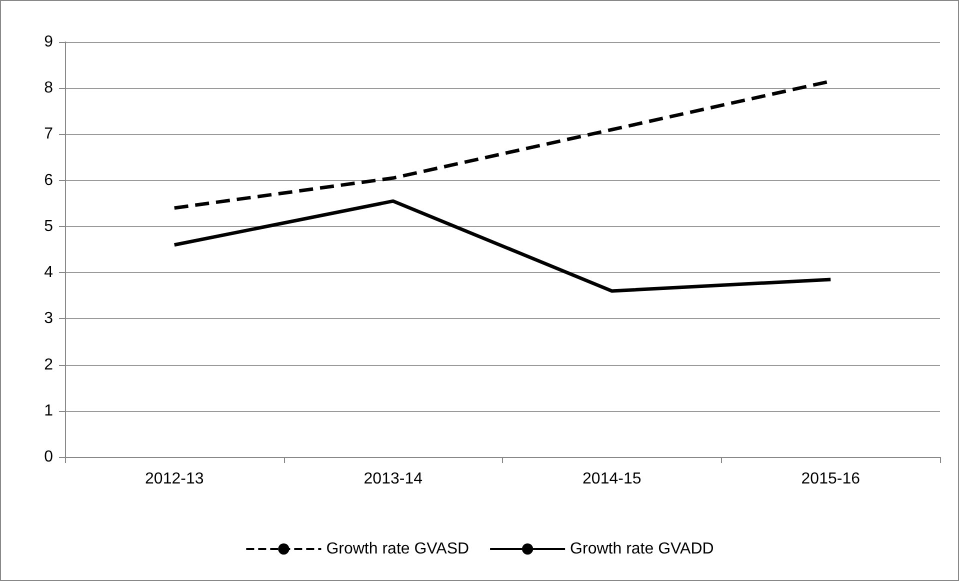  What do you see at coordinates (49, 226) in the screenshot?
I see `y-tick-label: 5` at bounding box center [49, 226].